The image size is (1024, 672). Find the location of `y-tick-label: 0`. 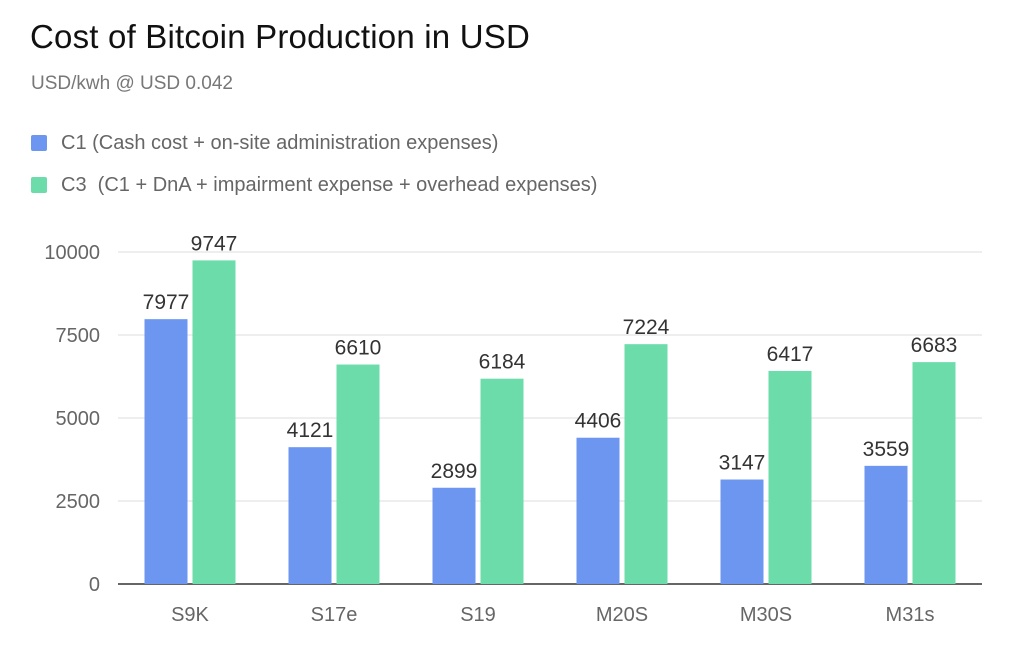

y-tick-label: 0 is located at coordinates (94, 585).